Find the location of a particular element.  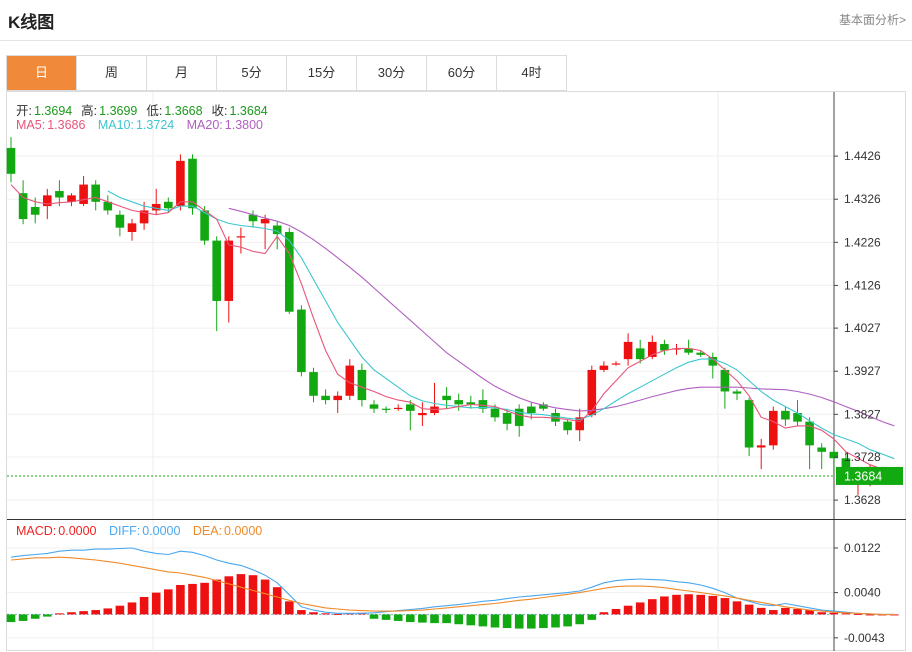

ma20-label: MA20: is located at coordinates (204, 125).